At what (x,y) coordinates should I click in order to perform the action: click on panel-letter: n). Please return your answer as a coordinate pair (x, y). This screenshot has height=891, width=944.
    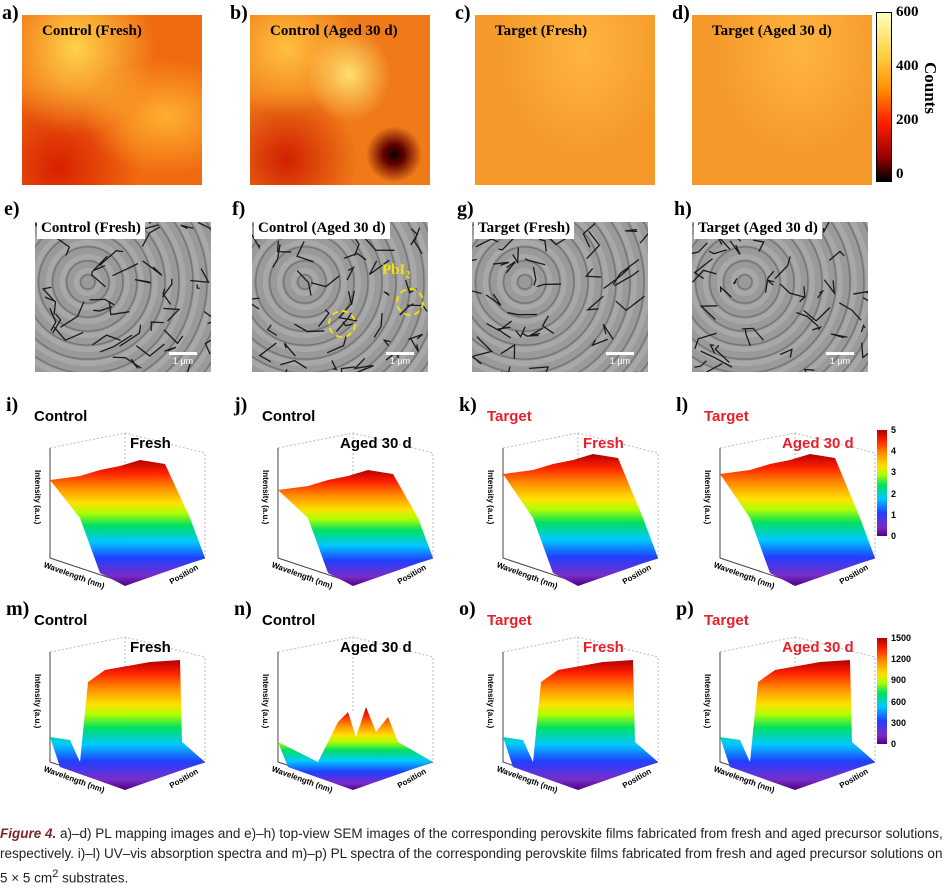
    Looking at the image, I should click on (243, 609).